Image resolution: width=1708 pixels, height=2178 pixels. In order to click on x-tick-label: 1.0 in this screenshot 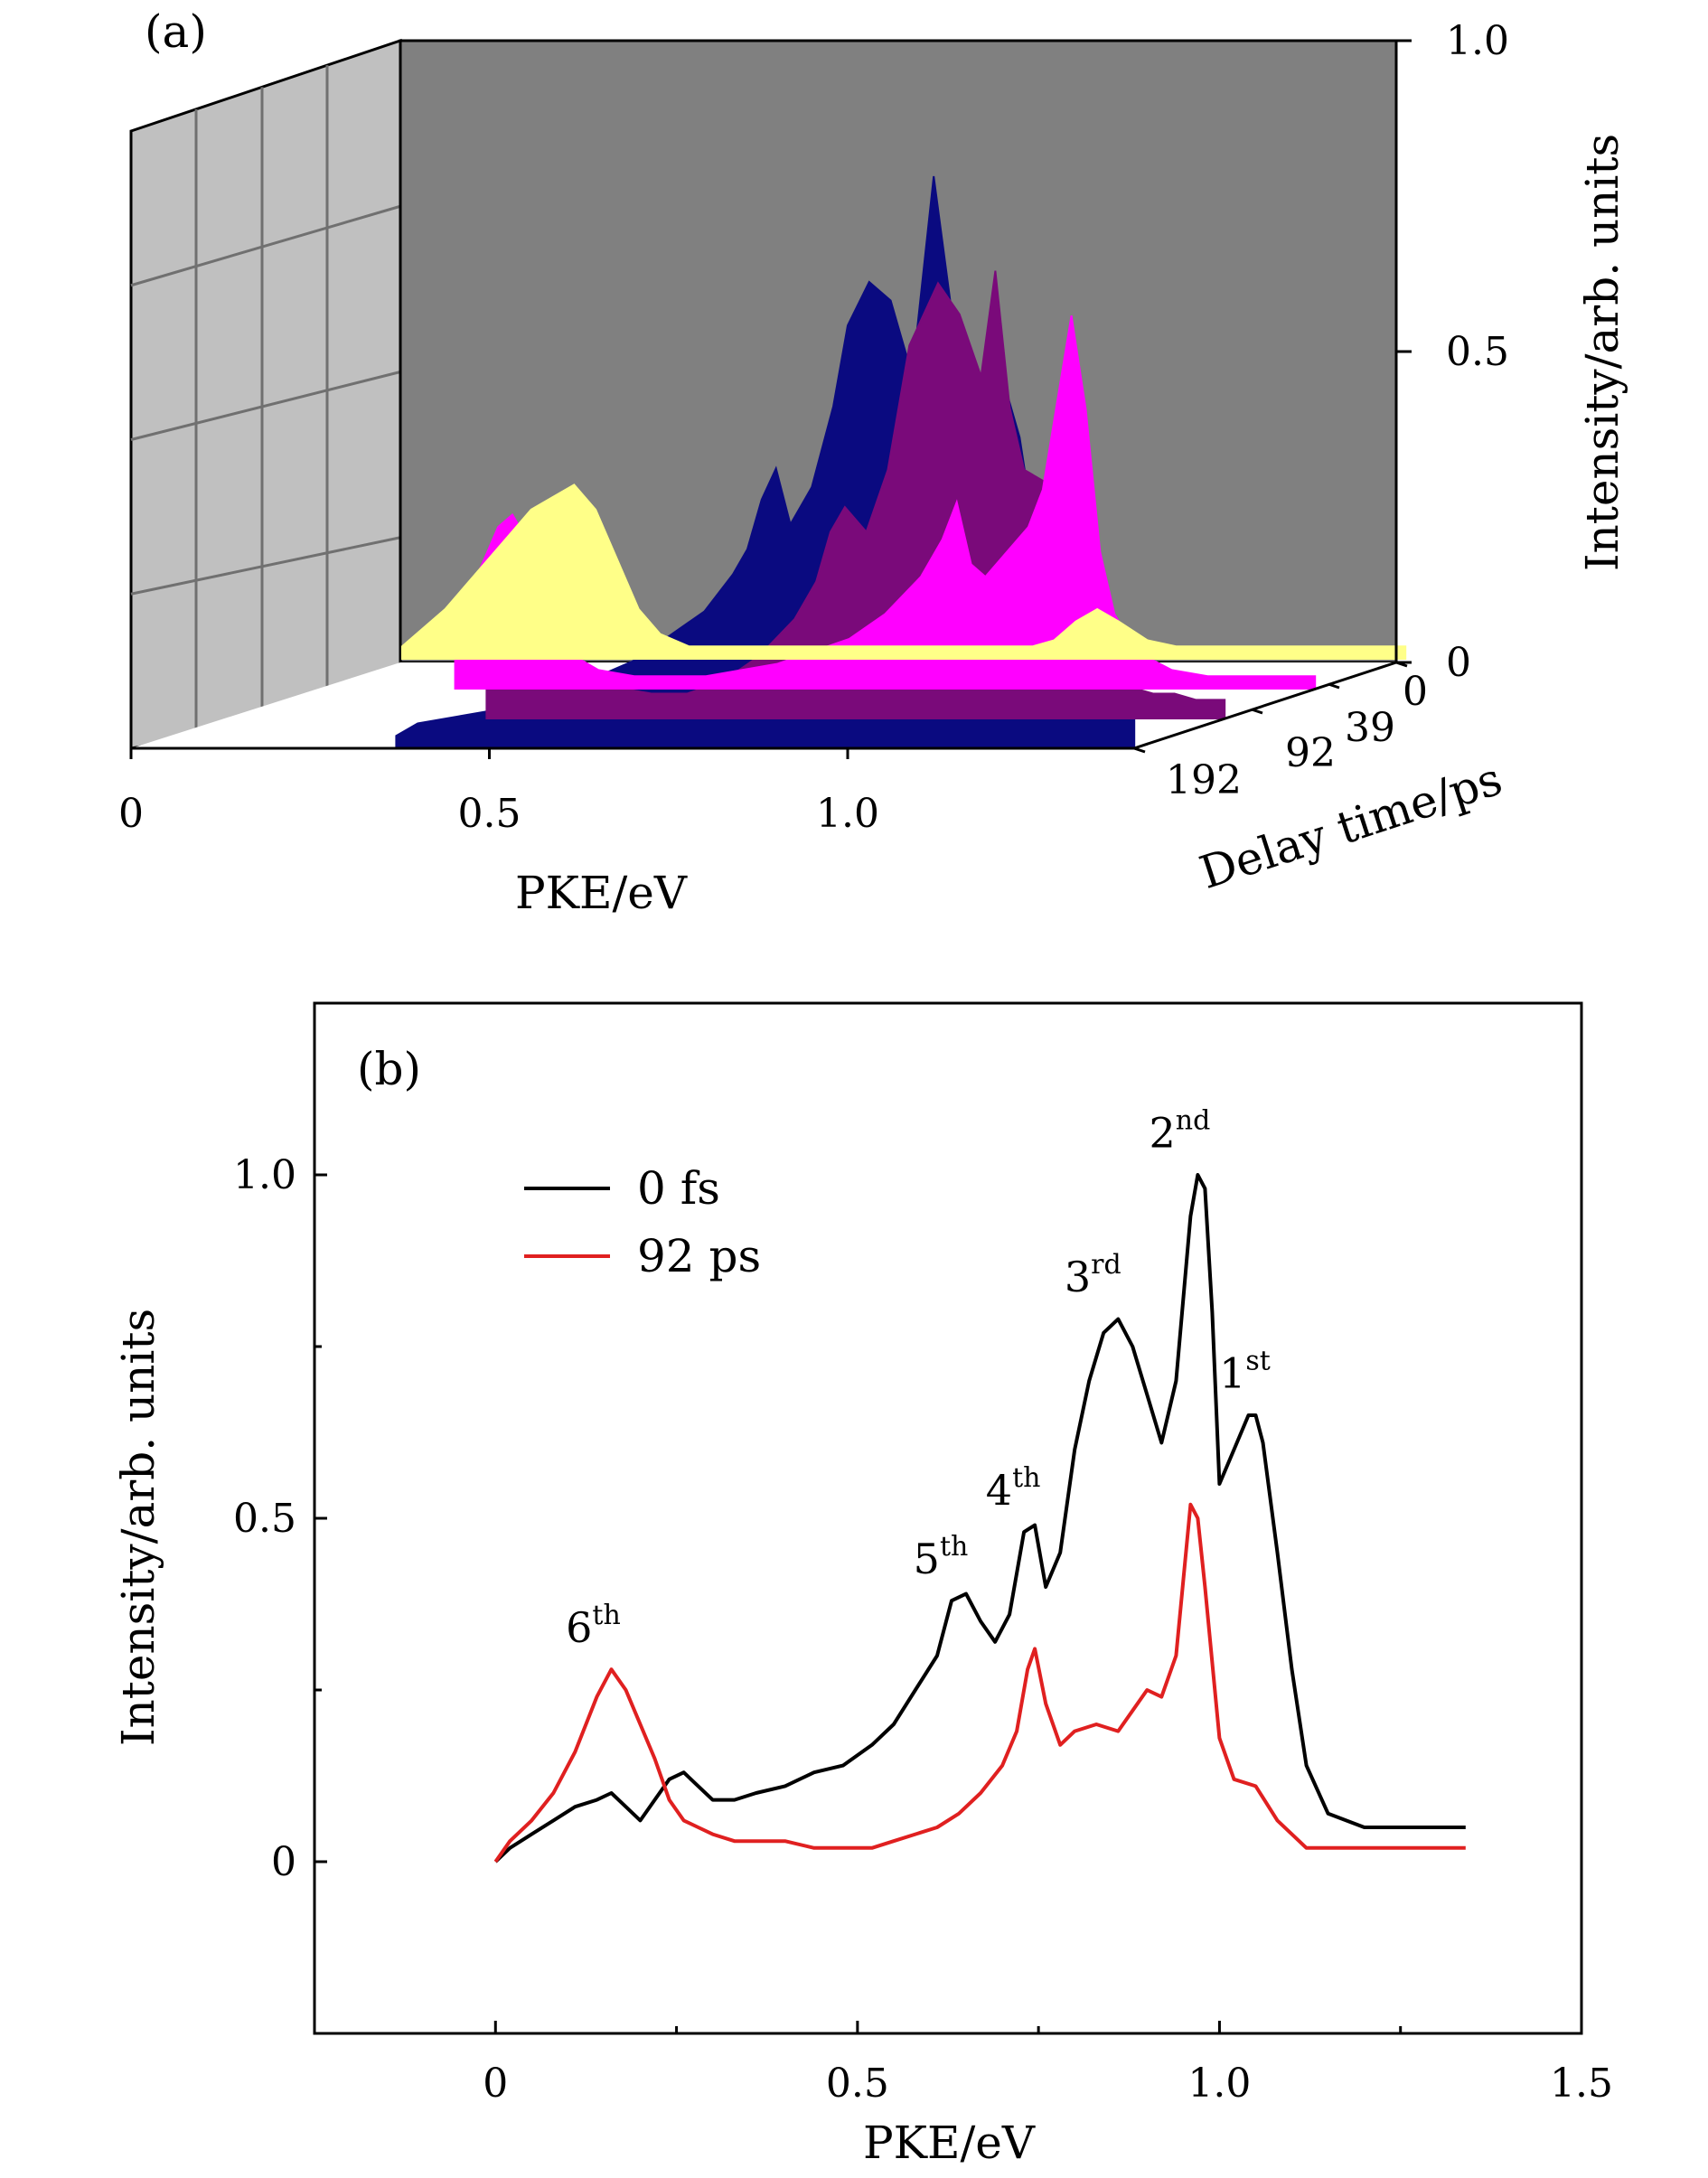, I will do `click(1219, 2084)`.